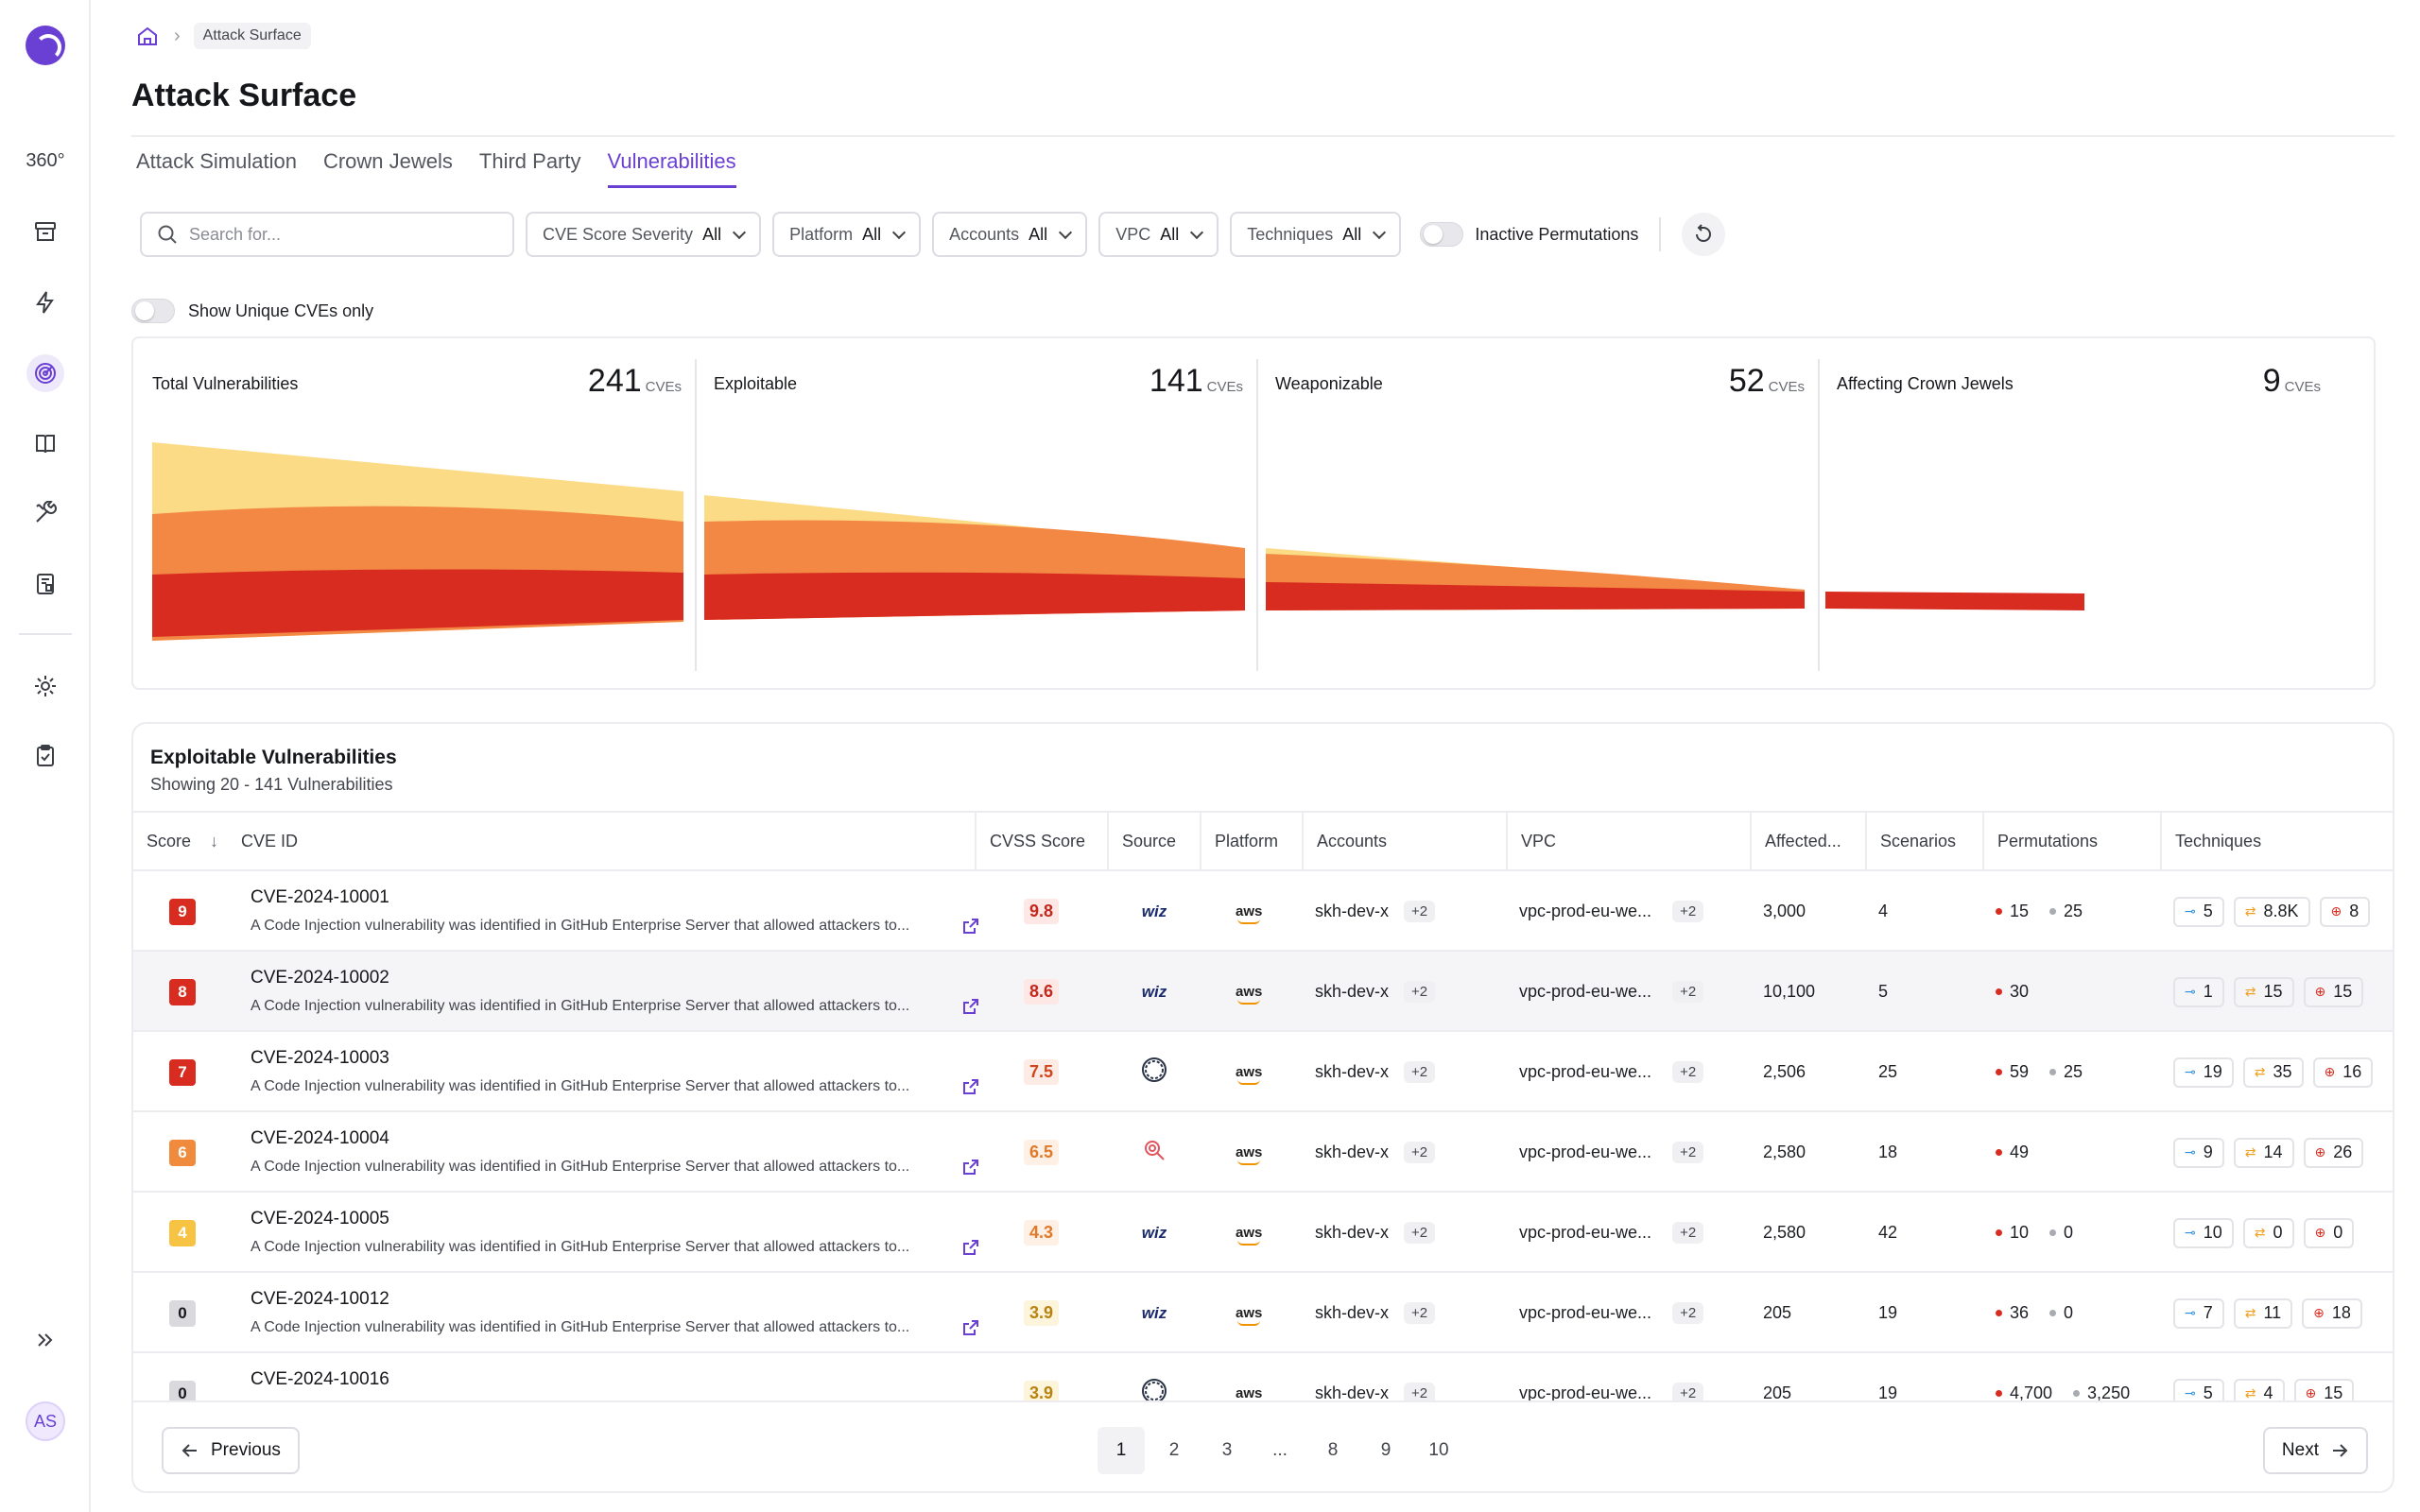 Image resolution: width=2420 pixels, height=1512 pixels. I want to click on technique-badge-c: ⊕ 16, so click(2343, 1072).